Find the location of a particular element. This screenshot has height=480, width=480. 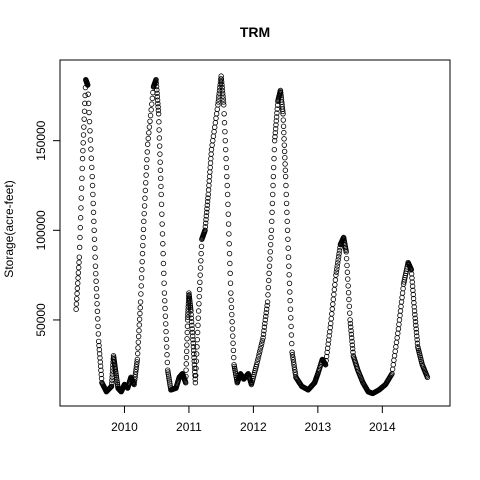

y-tick-label: 100000 is located at coordinates (41, 230).